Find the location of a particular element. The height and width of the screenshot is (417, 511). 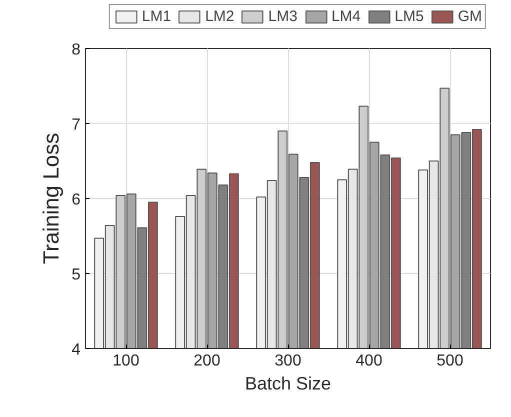

y-axis-title: Training Loss is located at coordinates (51, 198).